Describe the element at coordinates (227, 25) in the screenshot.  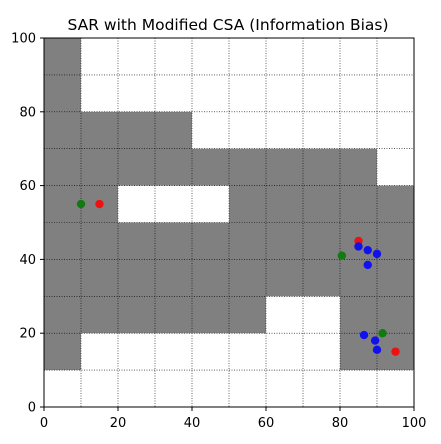
I see `chart-title: SAR with Modified CSA (Information Bias)` at that location.